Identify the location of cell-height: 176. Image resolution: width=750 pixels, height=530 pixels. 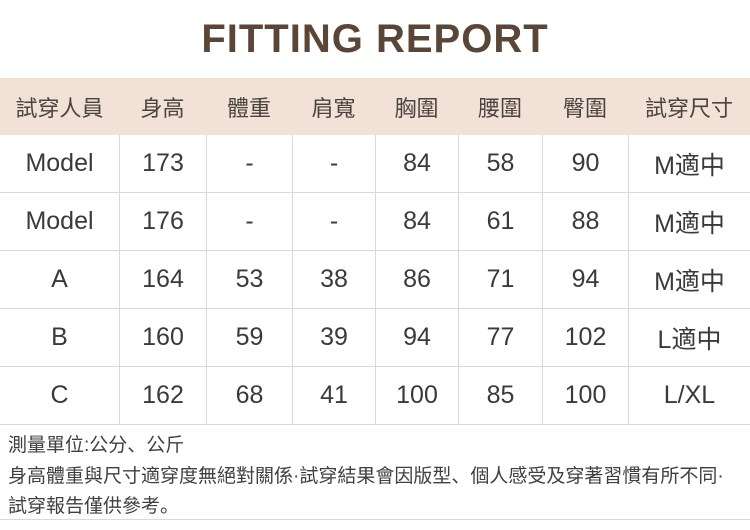
(162, 221).